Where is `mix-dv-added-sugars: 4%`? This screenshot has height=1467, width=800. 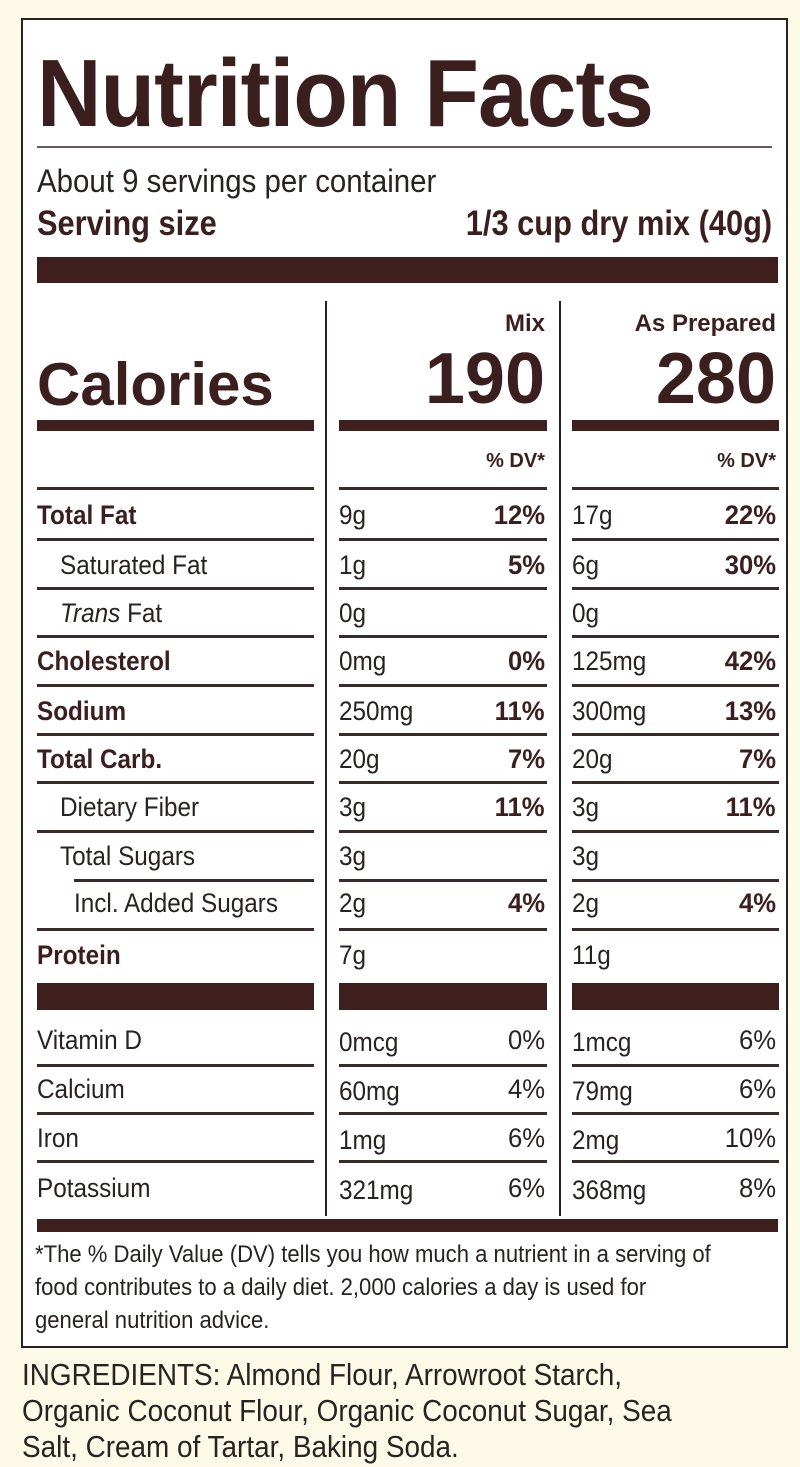
mix-dv-added-sugars: 4% is located at coordinates (526, 903).